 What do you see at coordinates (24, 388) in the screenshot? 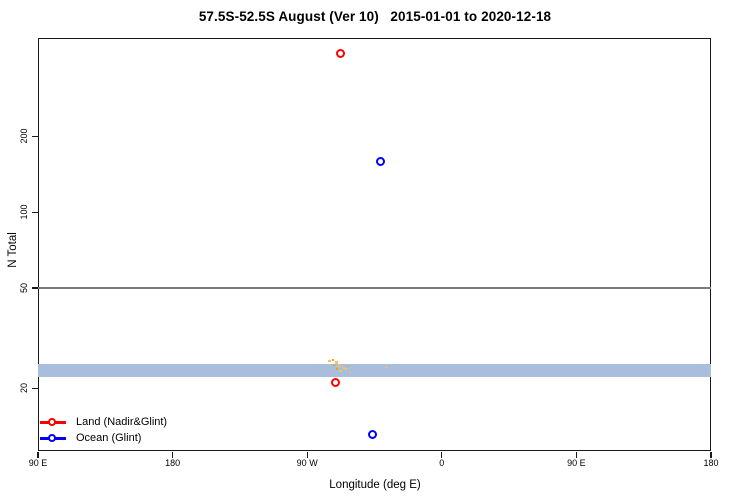
I see `y-tick-label: 20` at bounding box center [24, 388].